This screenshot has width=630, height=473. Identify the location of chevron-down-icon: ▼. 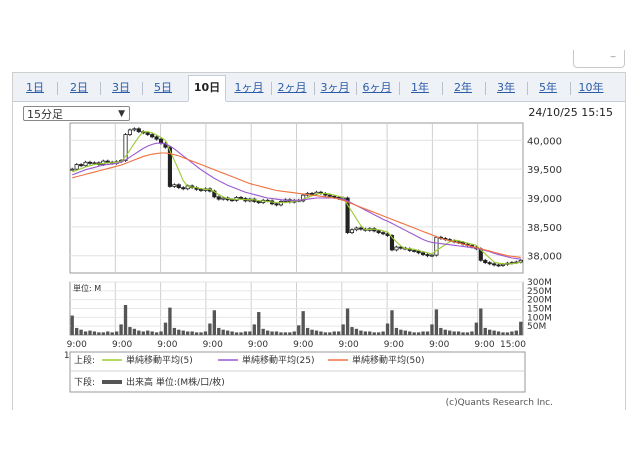
(121, 114).